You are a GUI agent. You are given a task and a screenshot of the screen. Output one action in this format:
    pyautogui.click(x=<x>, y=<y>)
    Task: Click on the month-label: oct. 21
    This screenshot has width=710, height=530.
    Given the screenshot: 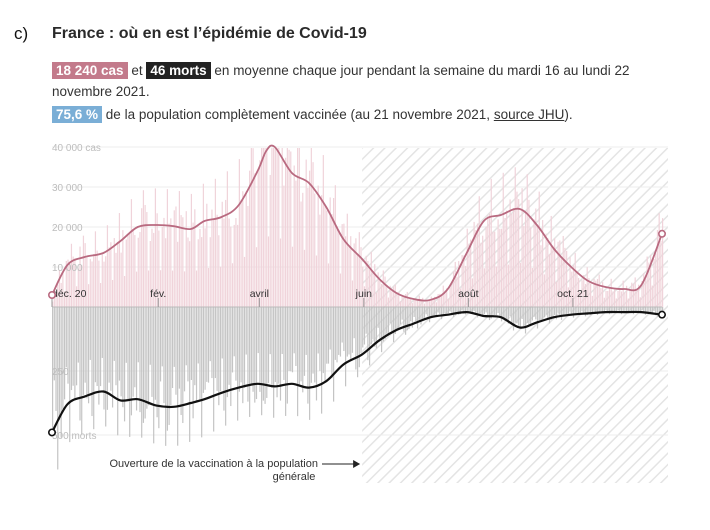 What is the action you would take?
    pyautogui.click(x=573, y=294)
    